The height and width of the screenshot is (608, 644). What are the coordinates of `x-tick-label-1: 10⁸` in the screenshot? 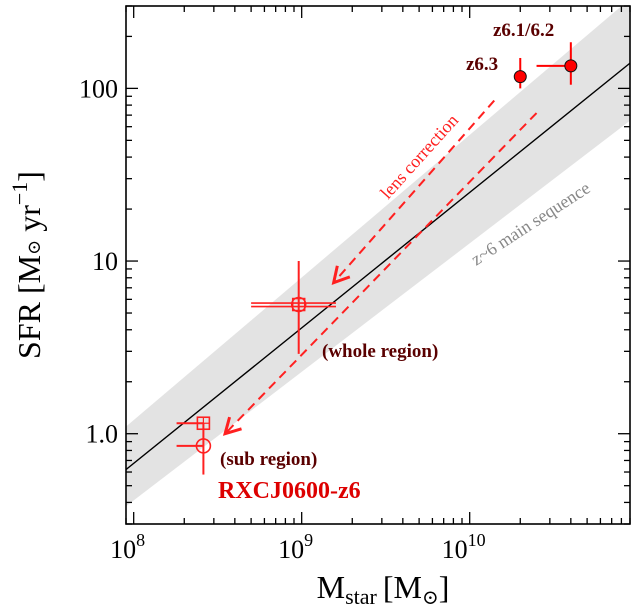 It's located at (127, 547).